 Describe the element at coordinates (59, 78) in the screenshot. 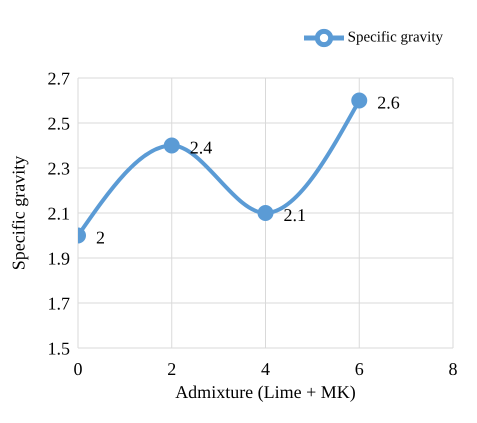

I see `y-tick-label: 2.7` at that location.